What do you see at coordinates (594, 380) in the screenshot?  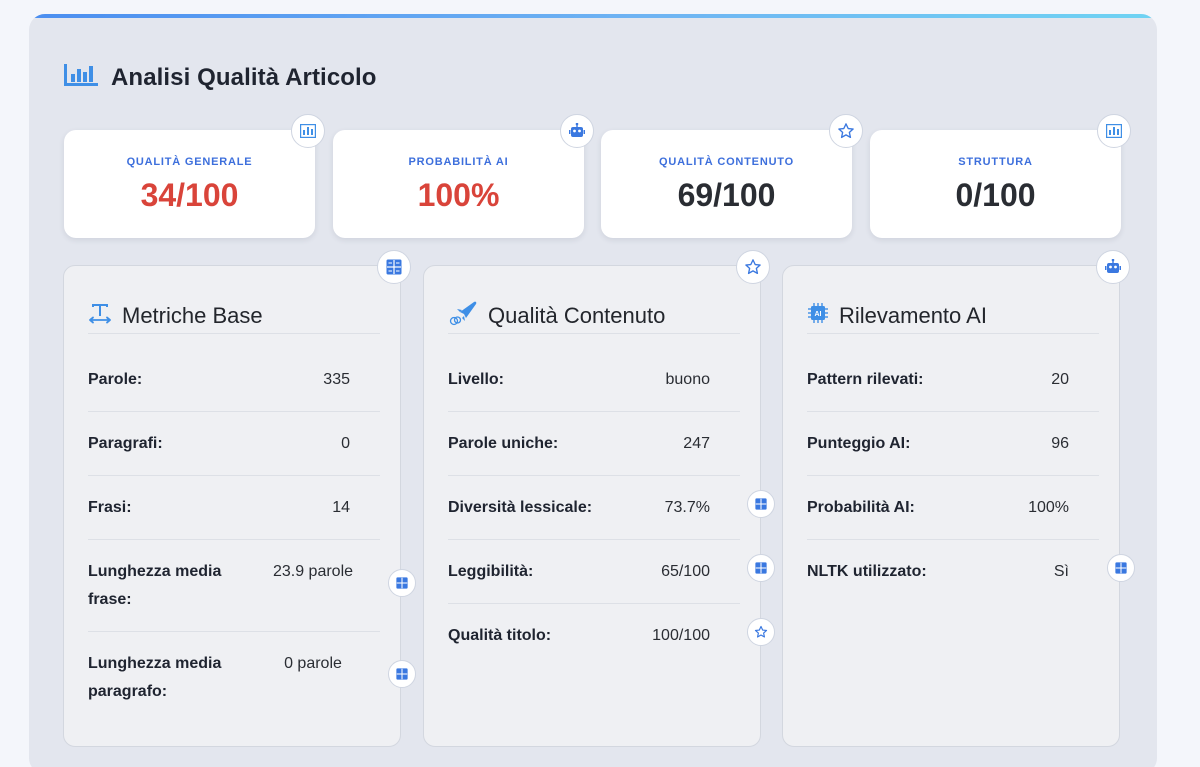 I see `content-row-level: Livello: buono` at bounding box center [594, 380].